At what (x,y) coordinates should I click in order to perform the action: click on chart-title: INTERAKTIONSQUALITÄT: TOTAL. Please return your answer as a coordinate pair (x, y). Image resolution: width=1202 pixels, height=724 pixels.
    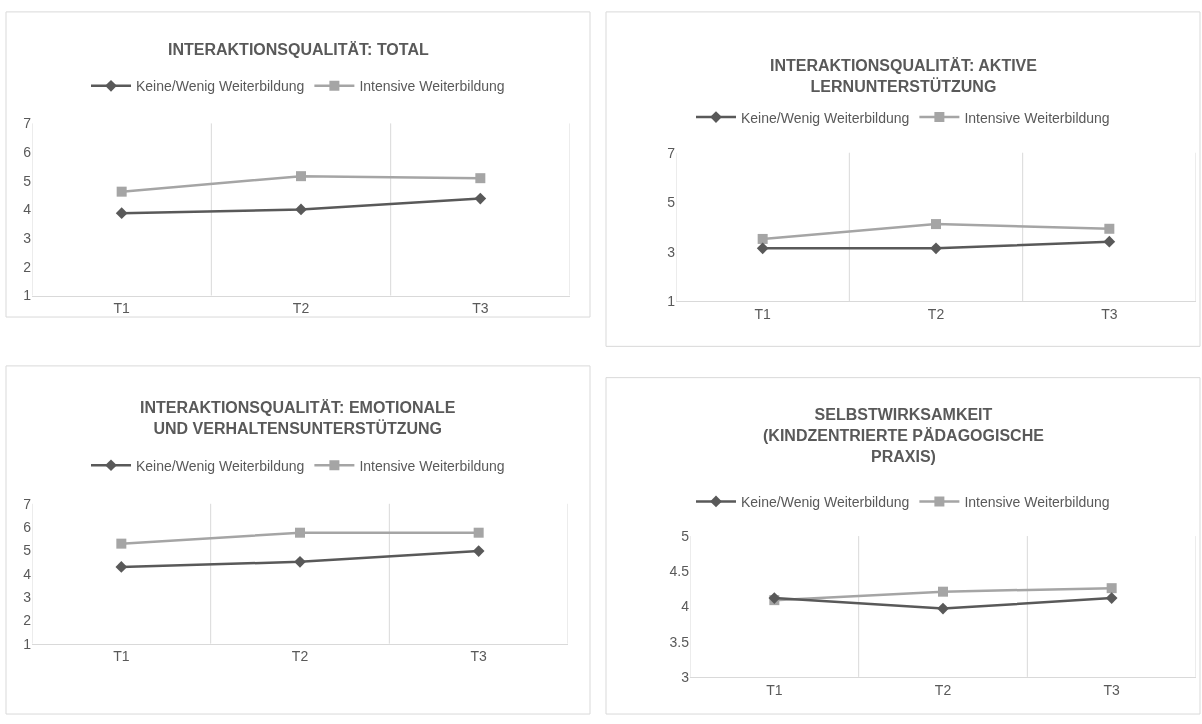
    Looking at the image, I should click on (298, 49).